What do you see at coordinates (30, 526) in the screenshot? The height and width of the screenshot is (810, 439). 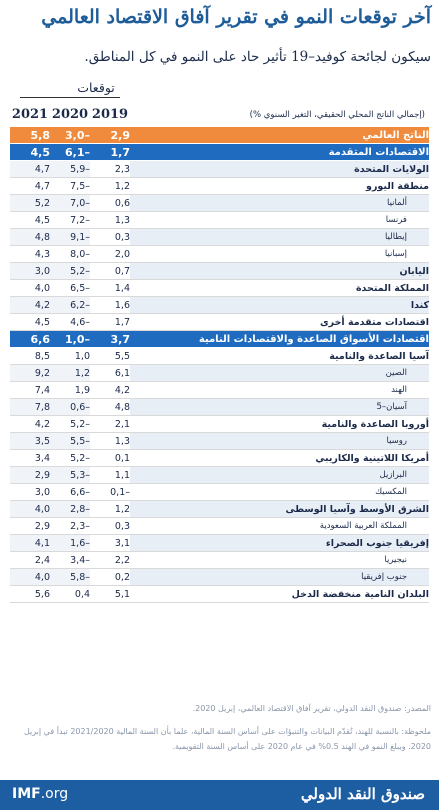 I see `value-2021: 2,9` at bounding box center [30, 526].